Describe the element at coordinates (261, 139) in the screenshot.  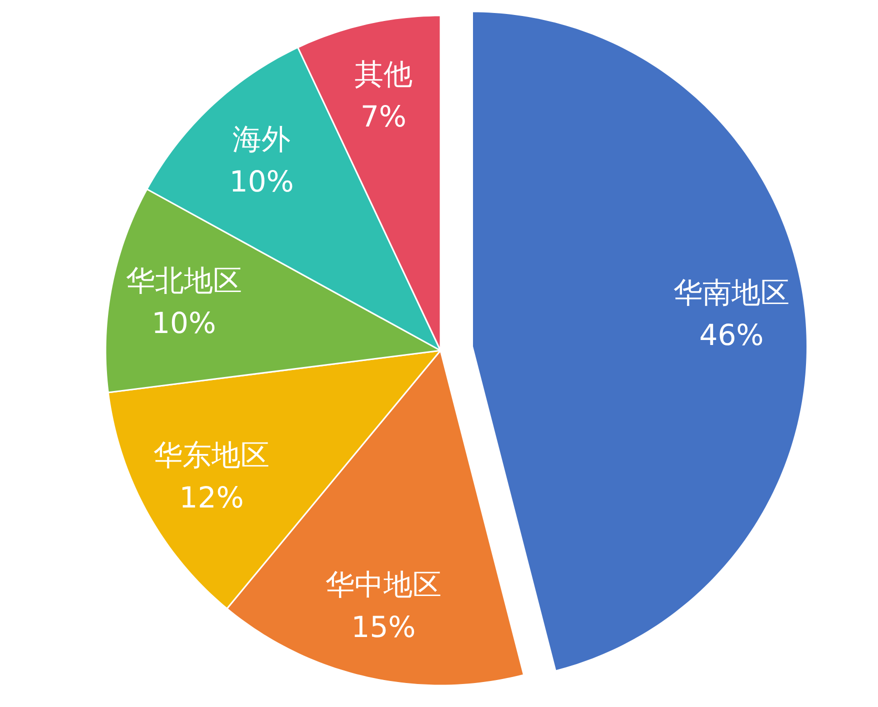
I see `slice-label: 海外` at that location.